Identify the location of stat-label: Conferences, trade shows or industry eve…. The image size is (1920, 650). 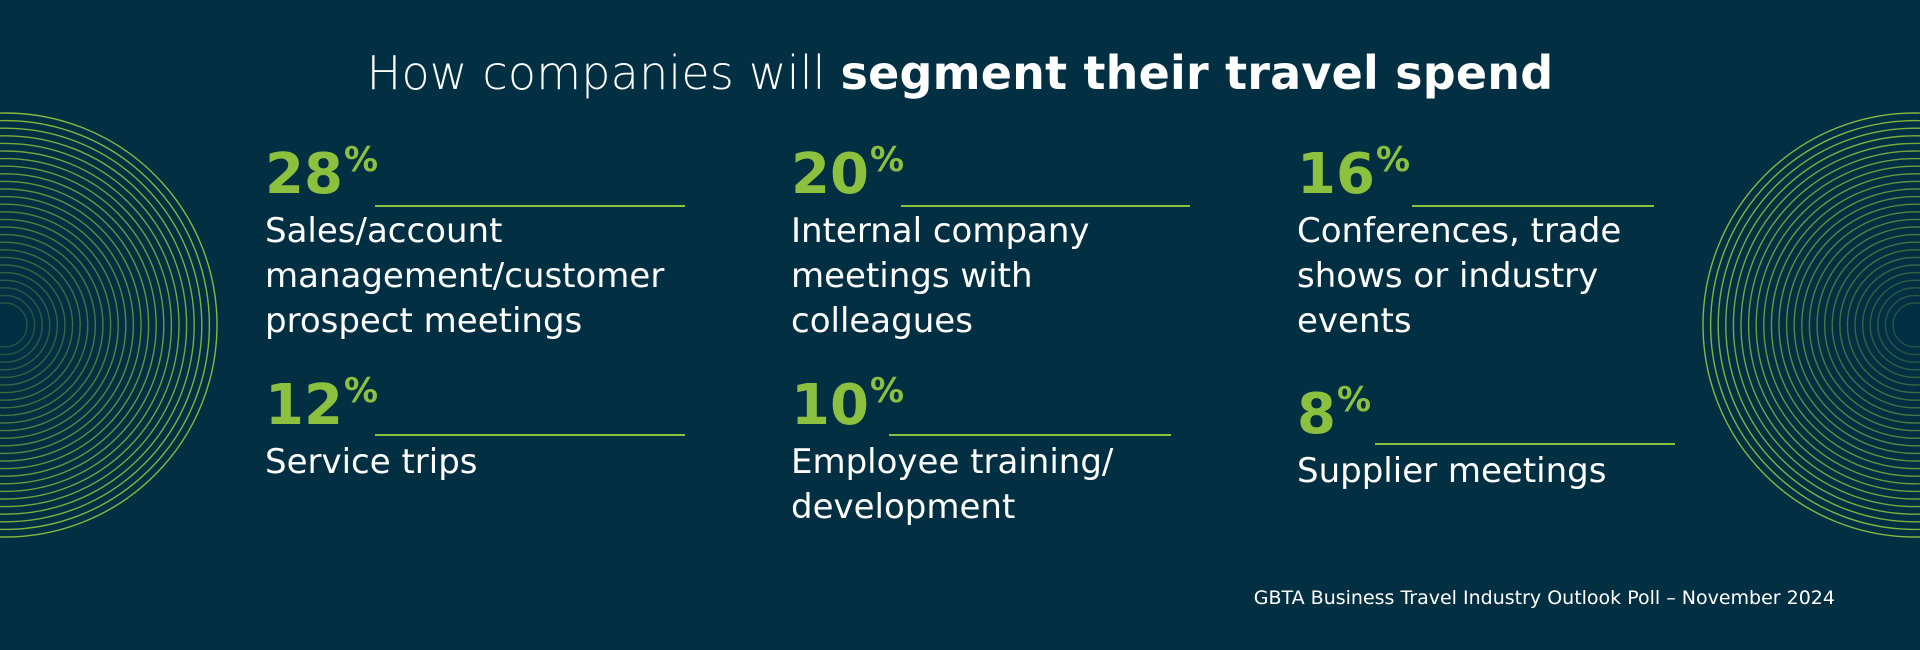
(1459, 276).